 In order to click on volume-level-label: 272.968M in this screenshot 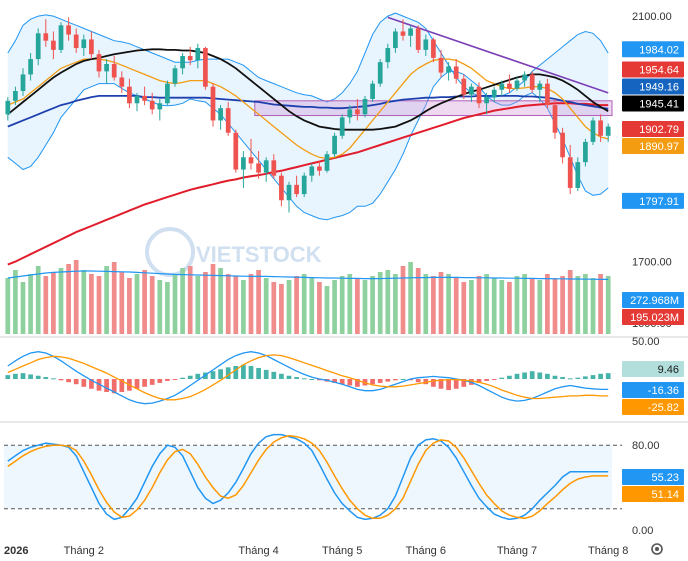, I will do `click(653, 300)`.